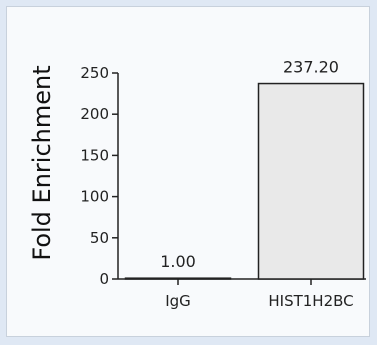 The height and width of the screenshot is (345, 377). What do you see at coordinates (42, 162) in the screenshot?
I see `y-axis-title: Fold Enrichment` at bounding box center [42, 162].